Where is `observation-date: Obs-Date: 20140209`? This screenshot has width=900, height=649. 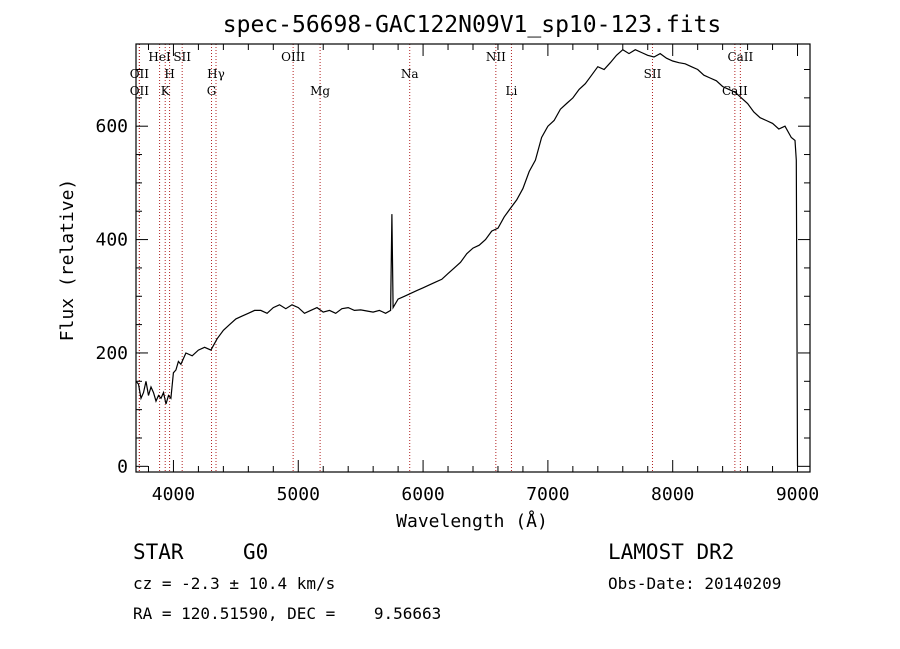 observation-date: Obs-Date: 20140209 is located at coordinates (695, 583).